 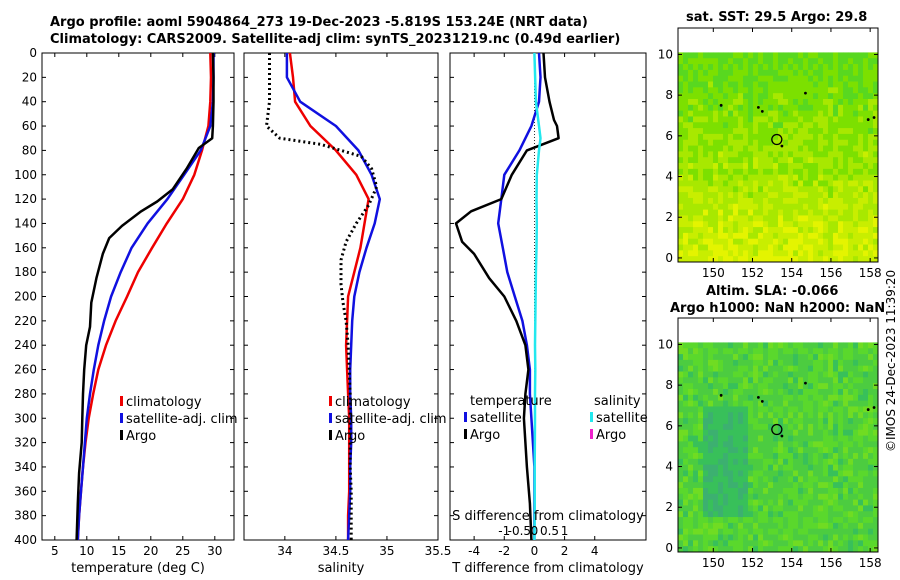 What do you see at coordinates (758, 107) in the screenshot?
I see `sst-island-mark` at bounding box center [758, 107].